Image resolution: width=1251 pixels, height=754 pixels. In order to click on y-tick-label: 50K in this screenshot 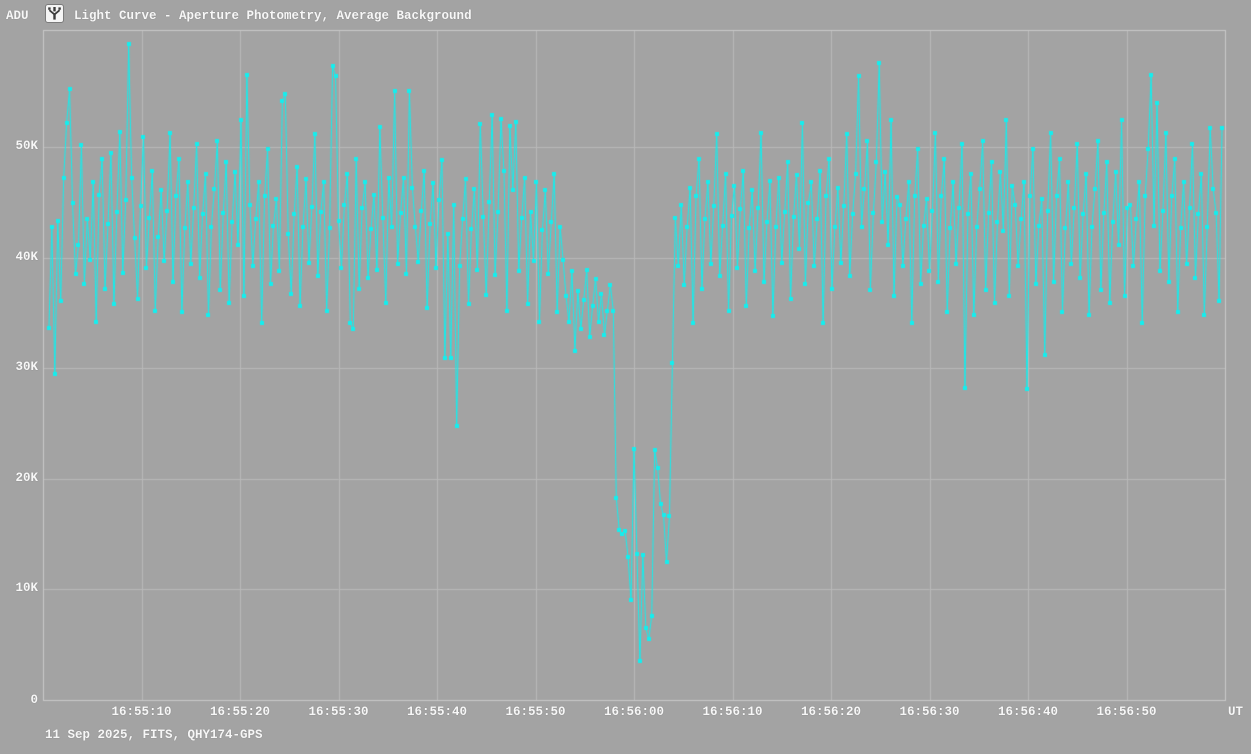, I will do `click(26, 146)`.